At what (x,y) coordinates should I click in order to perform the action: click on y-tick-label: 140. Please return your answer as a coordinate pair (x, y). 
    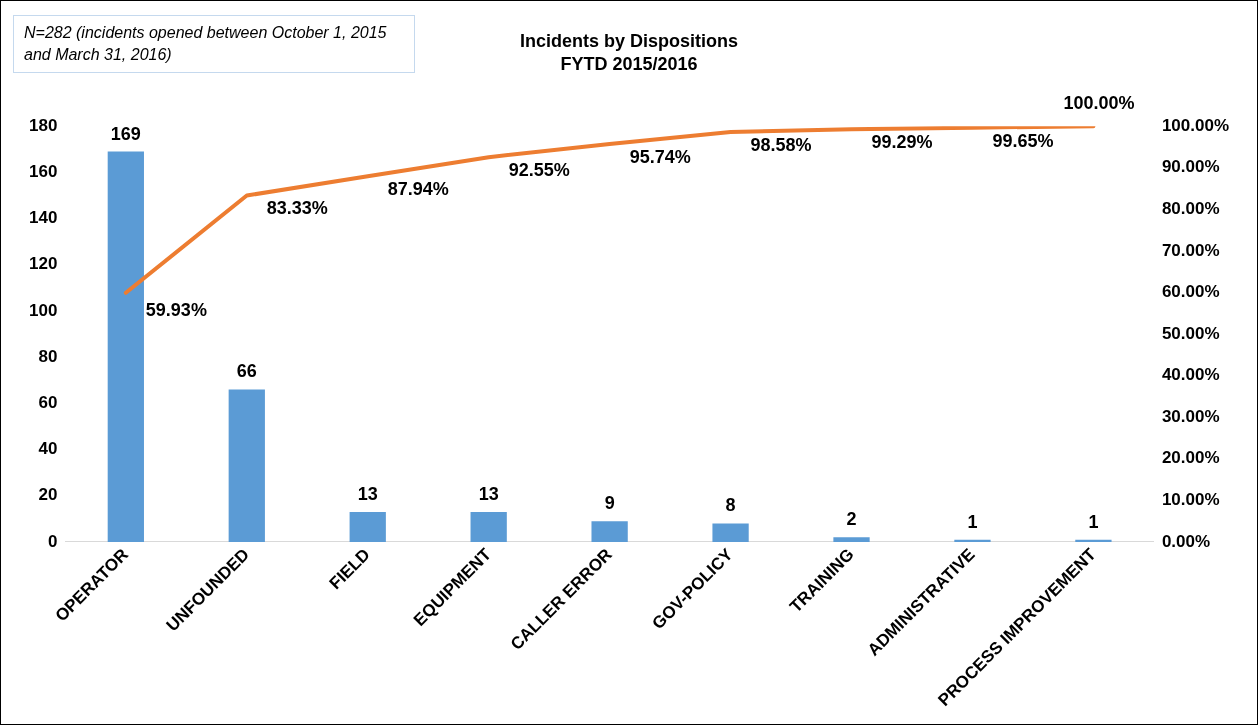
    Looking at the image, I should click on (43, 218).